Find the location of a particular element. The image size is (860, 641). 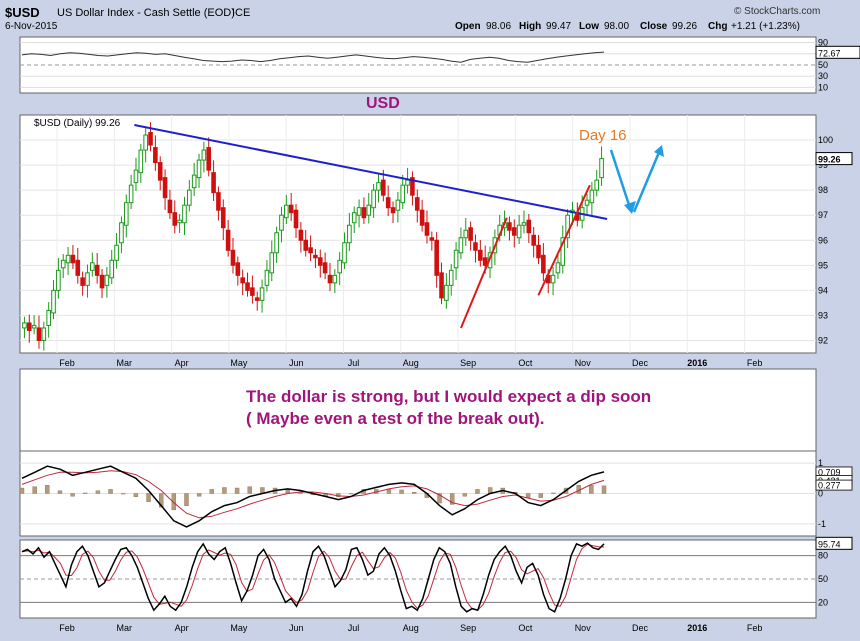

price-tick-label-0: 100 is located at coordinates (825, 140).